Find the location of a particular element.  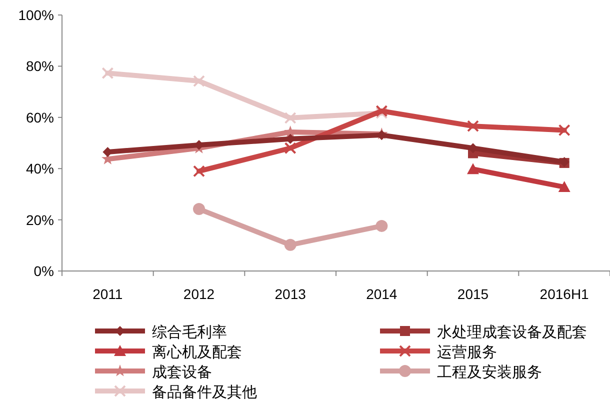

y-tick-label: 80% is located at coordinates (40, 66).